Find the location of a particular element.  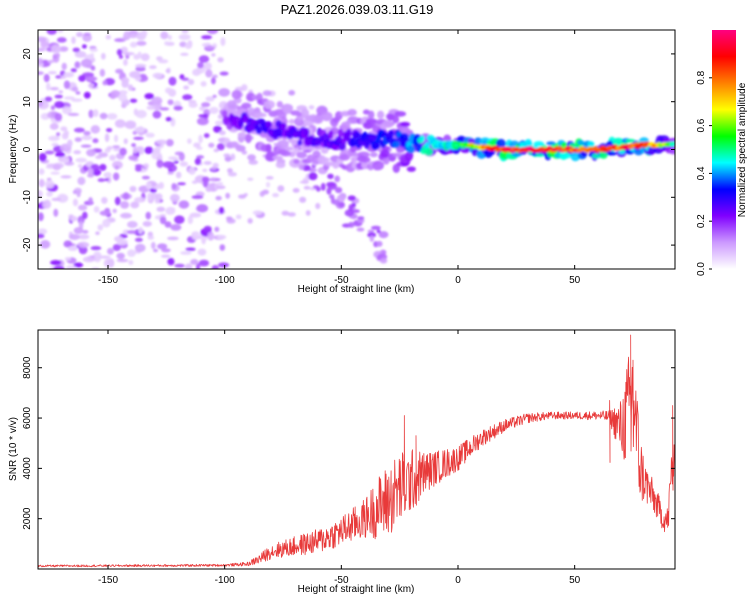

colorbar-tick-label: 0.0 is located at coordinates (701, 269).